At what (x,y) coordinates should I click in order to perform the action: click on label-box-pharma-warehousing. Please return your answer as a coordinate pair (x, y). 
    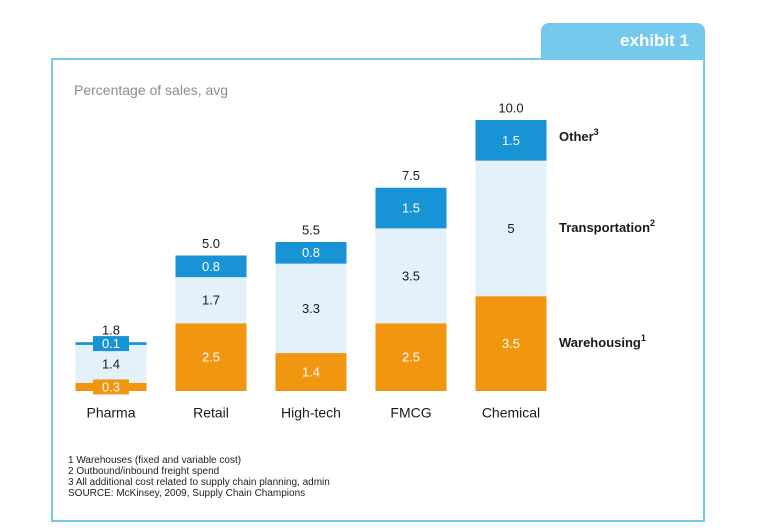
    Looking at the image, I should click on (111, 387).